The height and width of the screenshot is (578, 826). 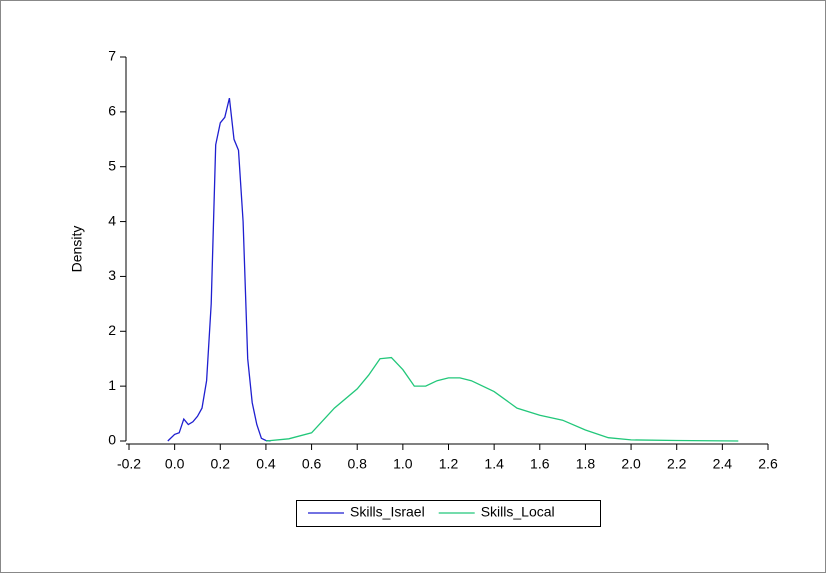 I want to click on x-tick-label: 2.4, so click(x=723, y=464).